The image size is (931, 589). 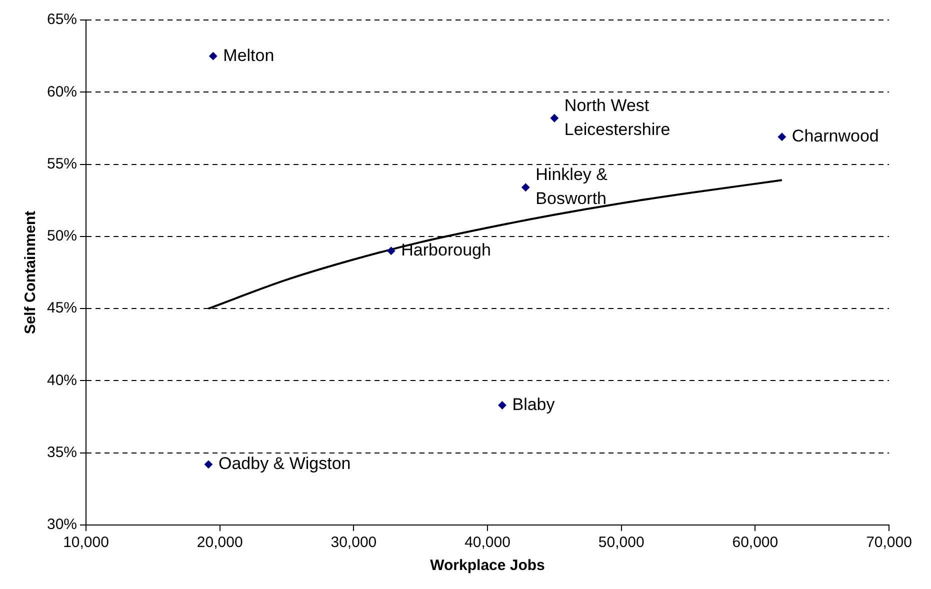 What do you see at coordinates (889, 543) in the screenshot?
I see `x-tick-label: 70,000` at bounding box center [889, 543].